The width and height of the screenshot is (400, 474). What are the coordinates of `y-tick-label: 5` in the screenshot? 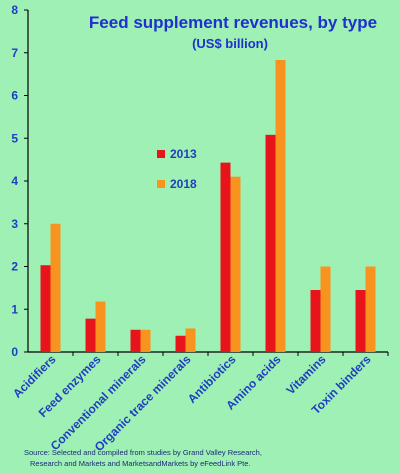 It's located at (14, 138).